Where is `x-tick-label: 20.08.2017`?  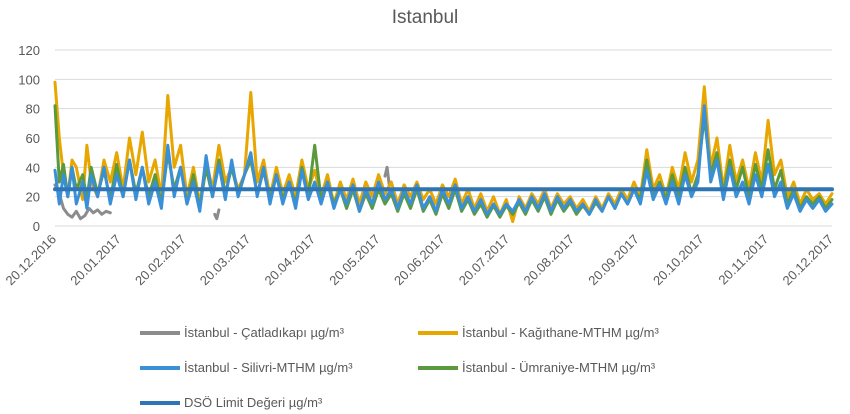 x-tick-label: 20.08.2017 is located at coordinates (548, 260).